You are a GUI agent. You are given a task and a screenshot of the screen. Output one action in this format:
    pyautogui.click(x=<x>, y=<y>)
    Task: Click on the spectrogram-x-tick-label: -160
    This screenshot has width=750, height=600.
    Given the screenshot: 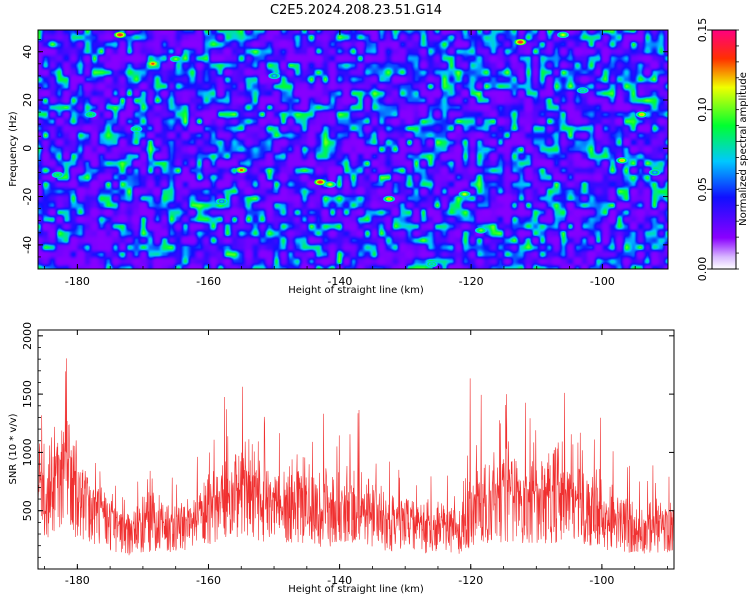 What is the action you would take?
    pyautogui.click(x=208, y=281)
    